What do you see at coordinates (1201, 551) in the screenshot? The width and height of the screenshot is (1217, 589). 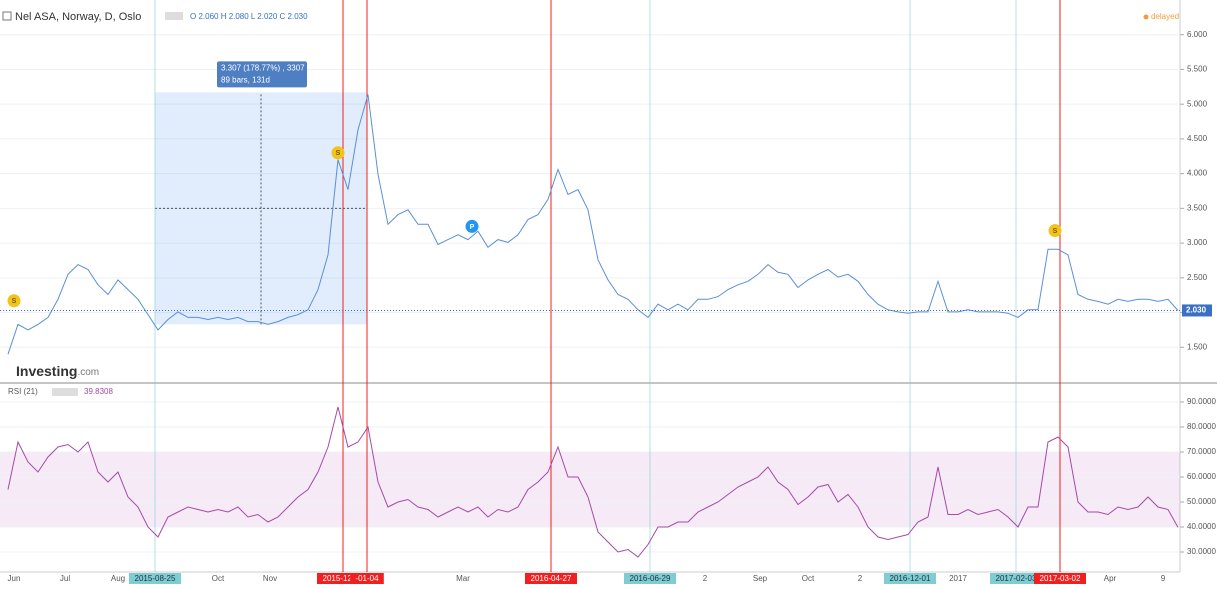 I see `y-tick-label: 30.0000` at bounding box center [1201, 551].